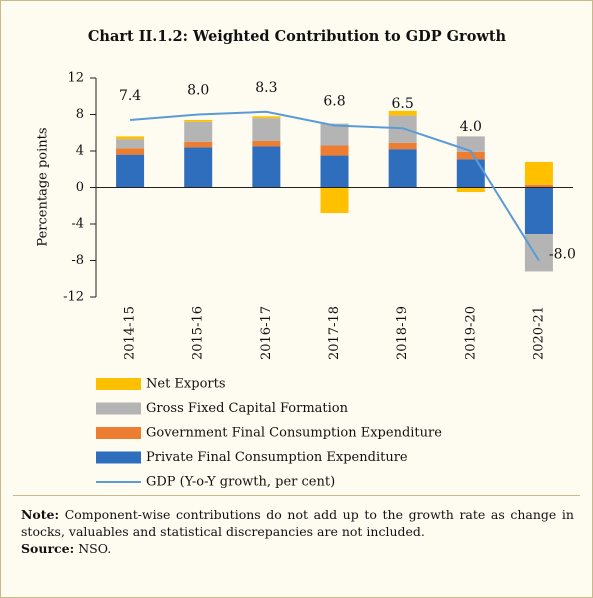 This screenshot has height=598, width=593. What do you see at coordinates (470, 333) in the screenshot?
I see `x-tick-label: 2019-20` at bounding box center [470, 333].